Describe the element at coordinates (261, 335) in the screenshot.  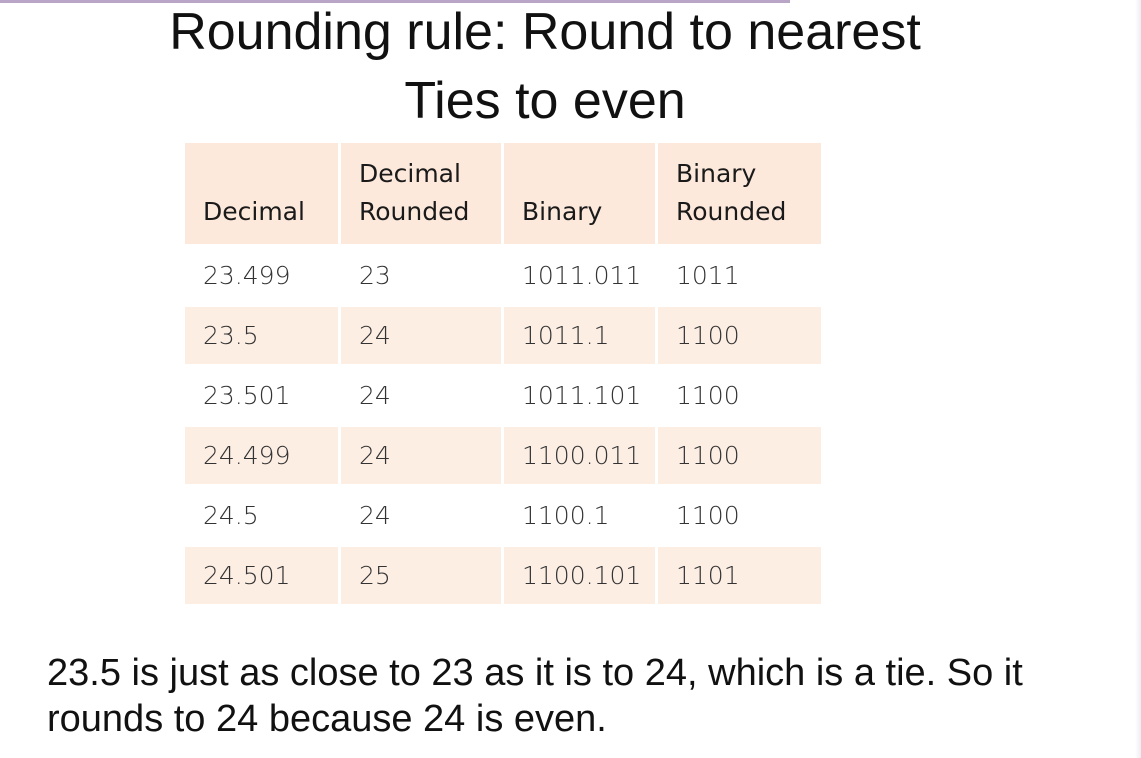
I see `cell-decimal: 23.5` at that location.